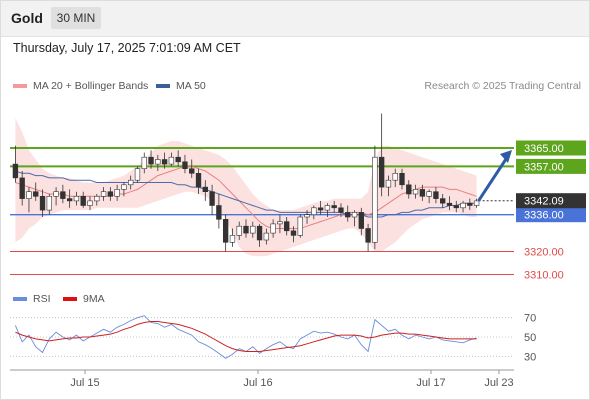 This screenshot has width=590, height=400. What do you see at coordinates (91, 86) in the screenshot?
I see `legend-ma20-label: MA 20 + Bollinger Bands` at bounding box center [91, 86].